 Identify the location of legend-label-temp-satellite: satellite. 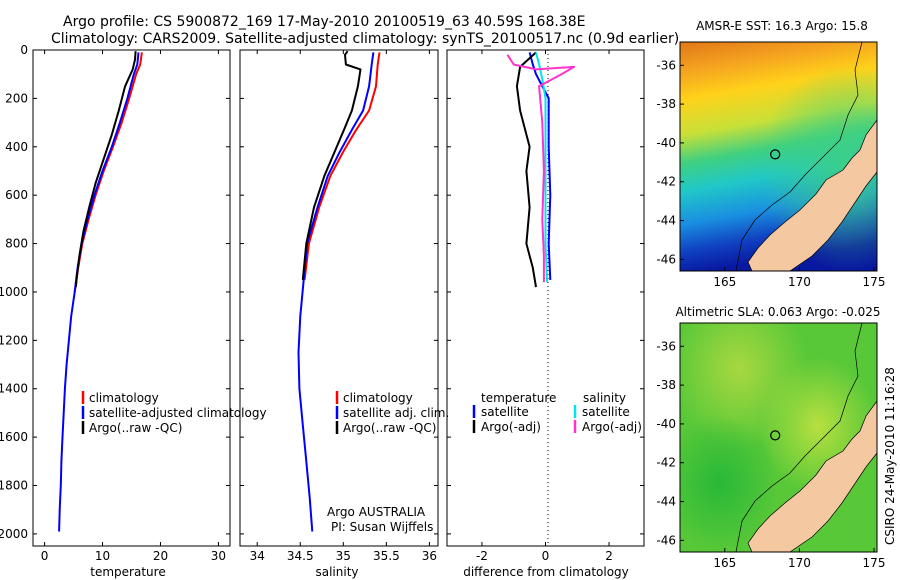
(505, 412).